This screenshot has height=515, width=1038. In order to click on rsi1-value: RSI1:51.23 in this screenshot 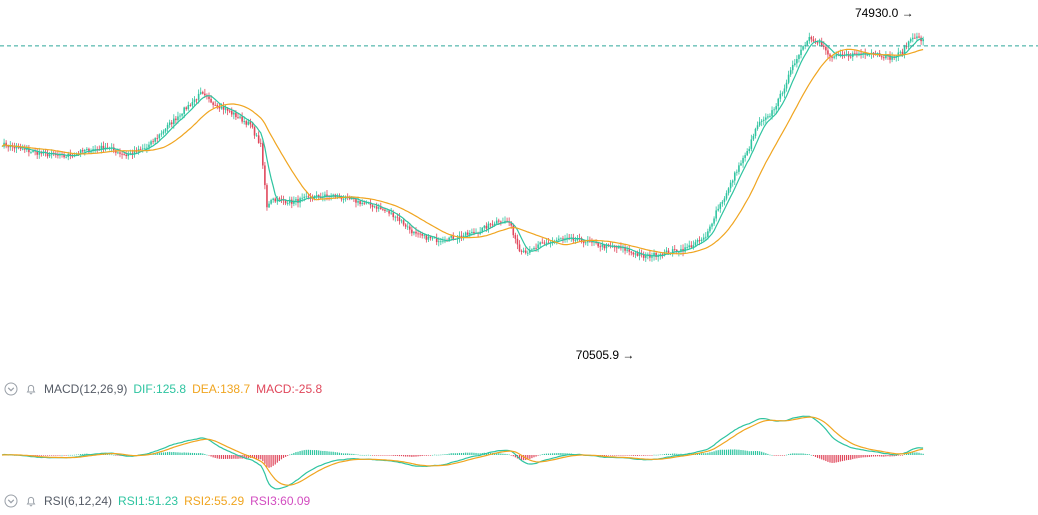, I will do `click(148, 501)`.